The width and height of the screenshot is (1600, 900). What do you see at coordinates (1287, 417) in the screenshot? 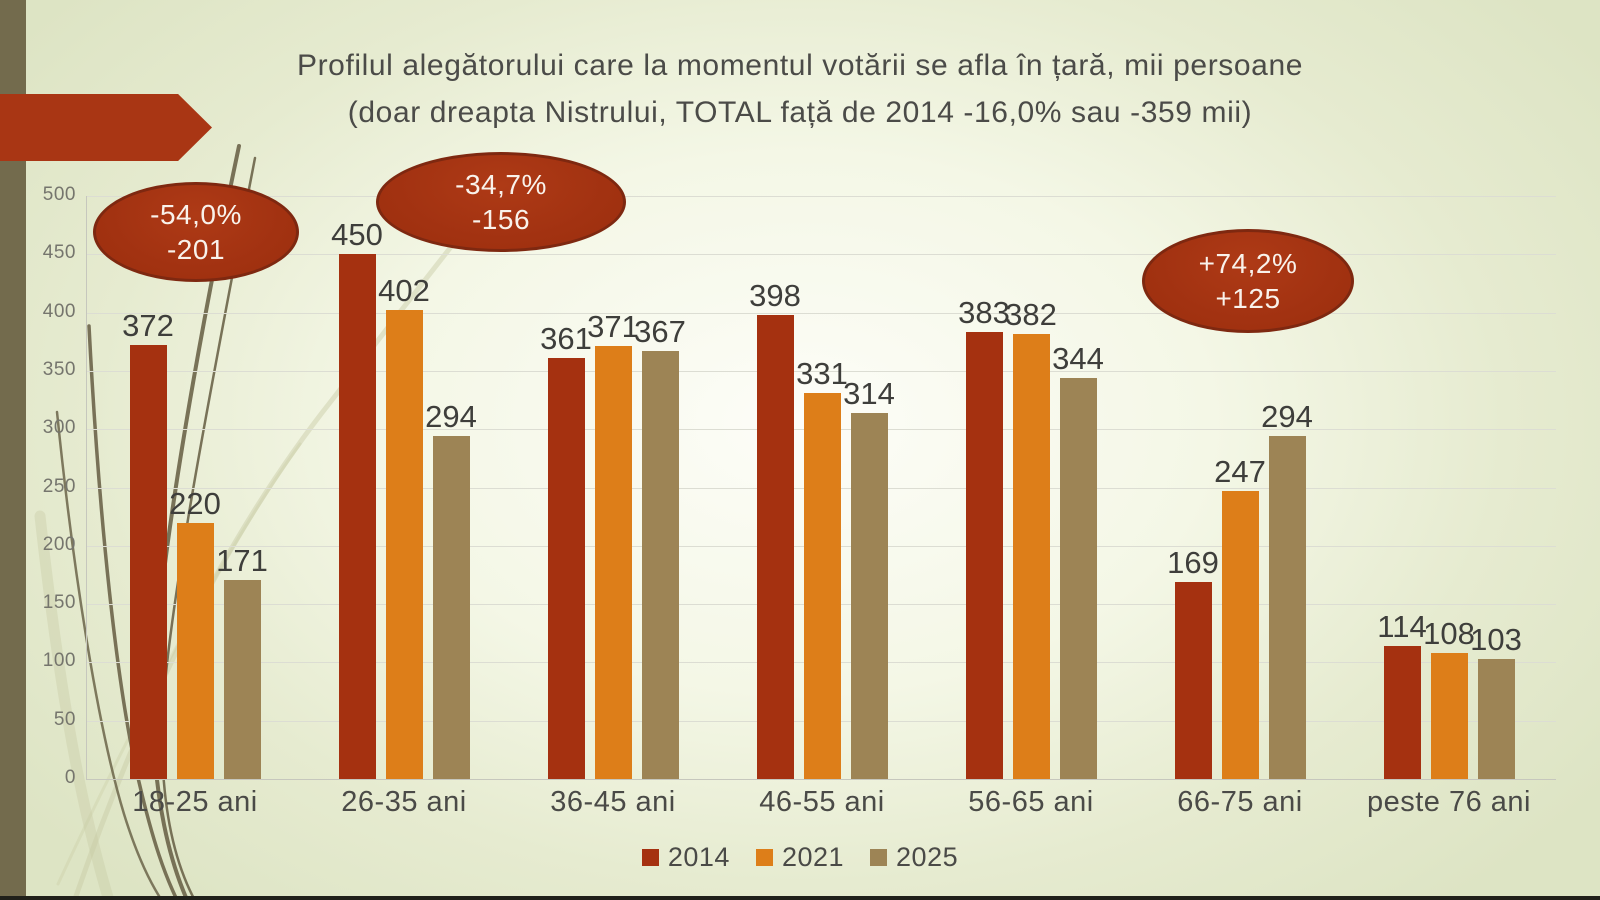
I see `value-label-2025-5: 294` at bounding box center [1287, 417].